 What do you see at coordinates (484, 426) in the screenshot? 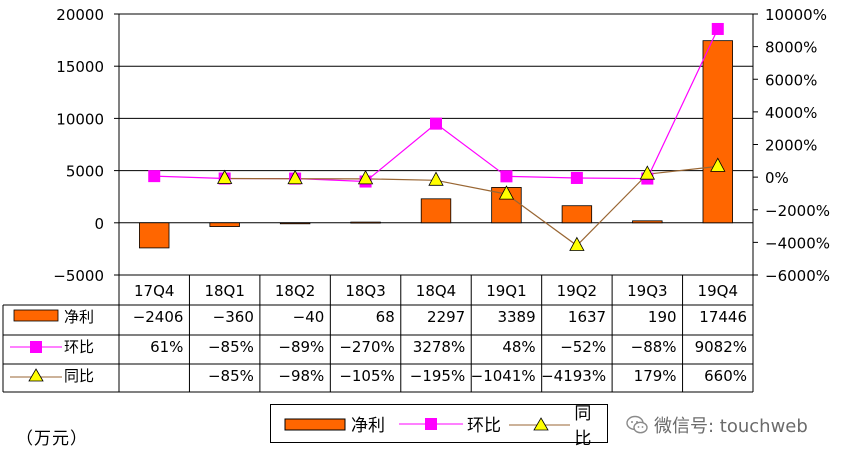
I see `legend-label: 环比` at bounding box center [484, 426].